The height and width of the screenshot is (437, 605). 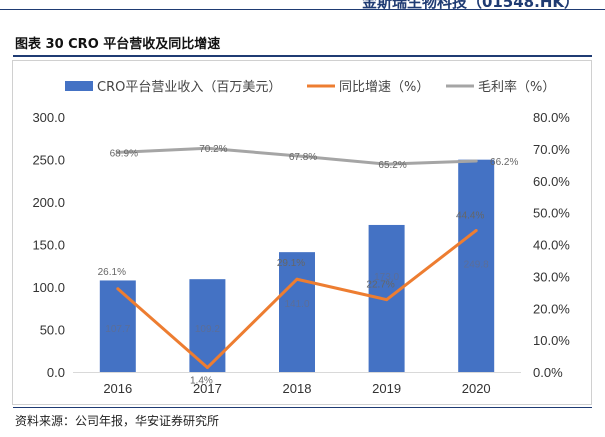 What do you see at coordinates (118, 44) in the screenshot?
I see `figure-title: 图表 30 CRO 平台营收及同比增速` at bounding box center [118, 44].